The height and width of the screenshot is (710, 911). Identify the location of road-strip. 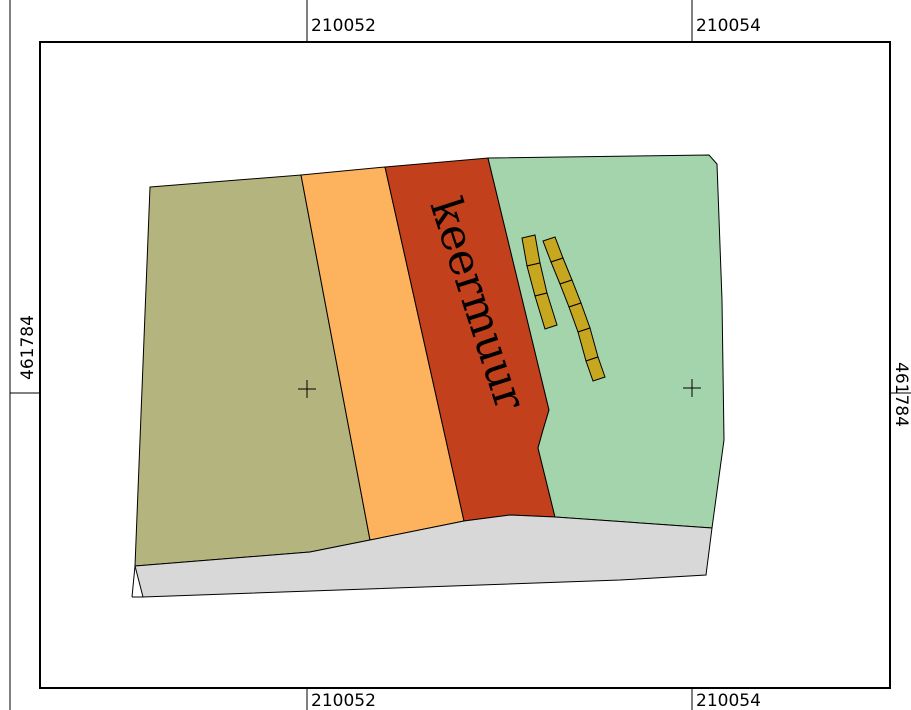
(423, 556).